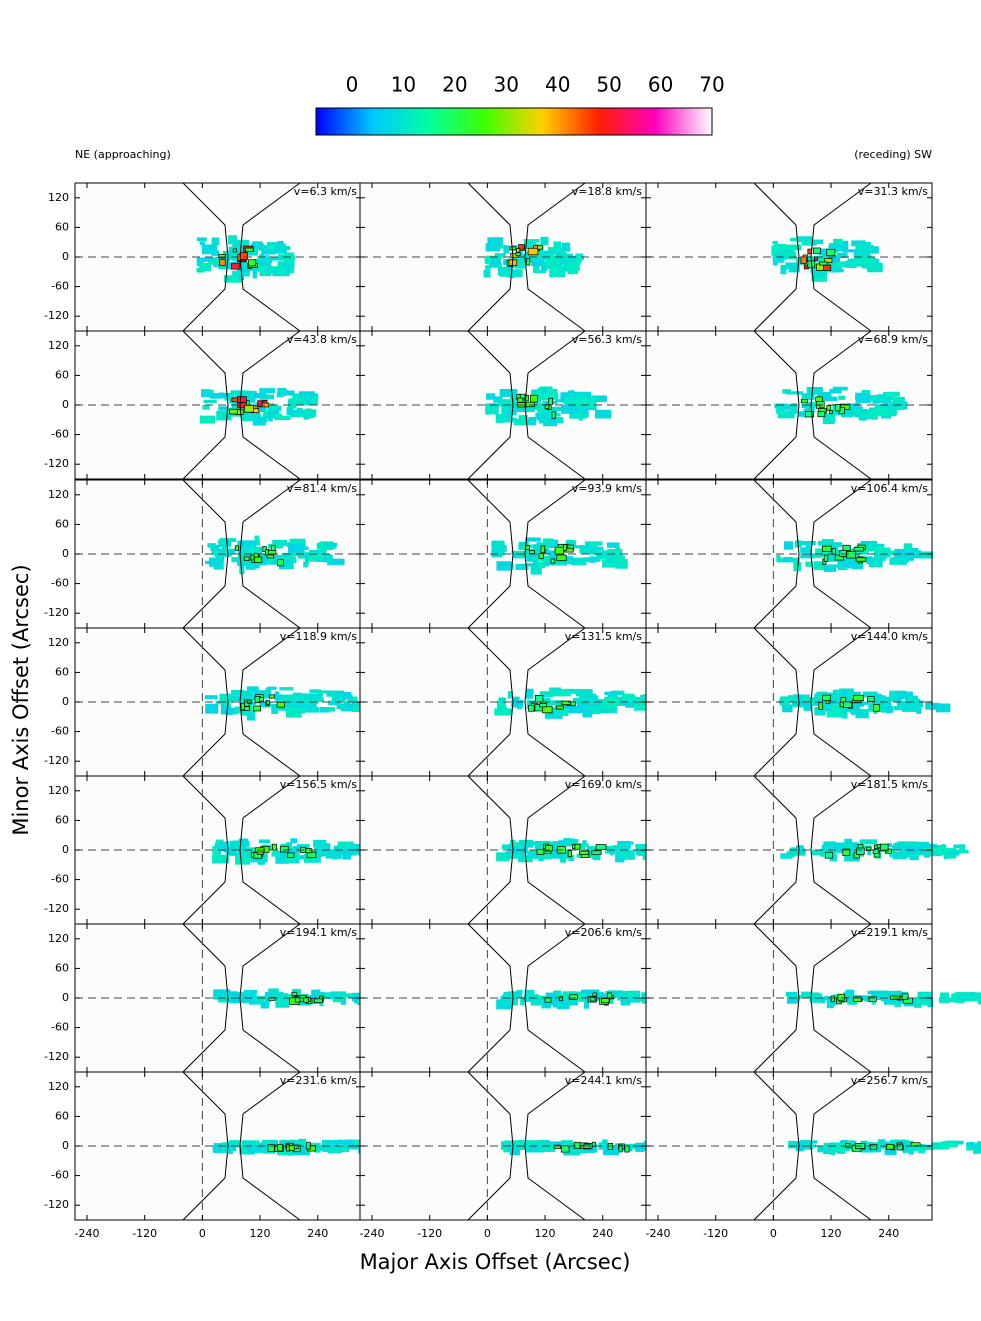 The width and height of the screenshot is (981, 1321). What do you see at coordinates (514, 121) in the screenshot?
I see `colorbar` at bounding box center [514, 121].